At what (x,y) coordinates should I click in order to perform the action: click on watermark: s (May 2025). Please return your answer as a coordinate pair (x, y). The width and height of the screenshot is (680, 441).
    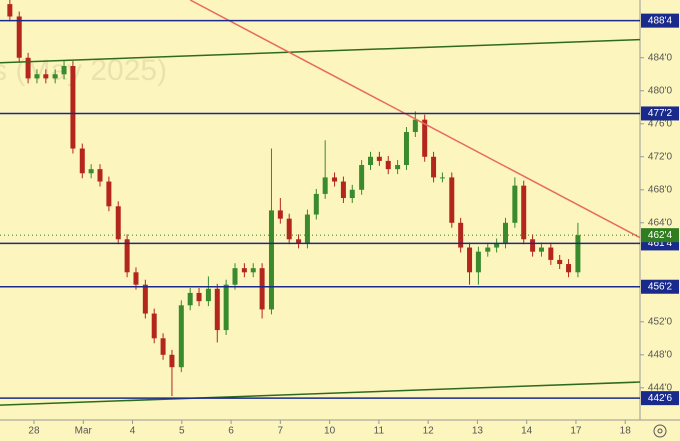
    Looking at the image, I should click on (83, 70).